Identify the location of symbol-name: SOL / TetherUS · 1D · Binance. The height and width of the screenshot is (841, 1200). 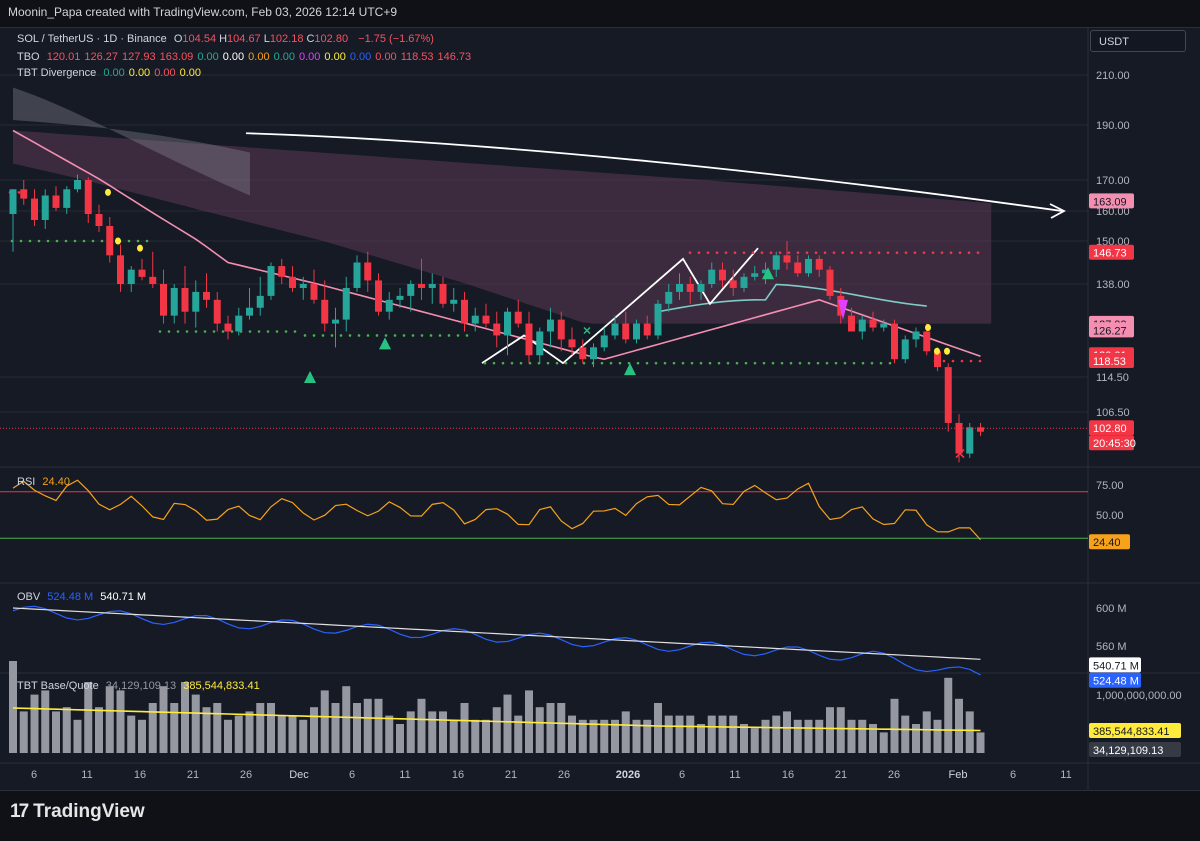
(92, 39).